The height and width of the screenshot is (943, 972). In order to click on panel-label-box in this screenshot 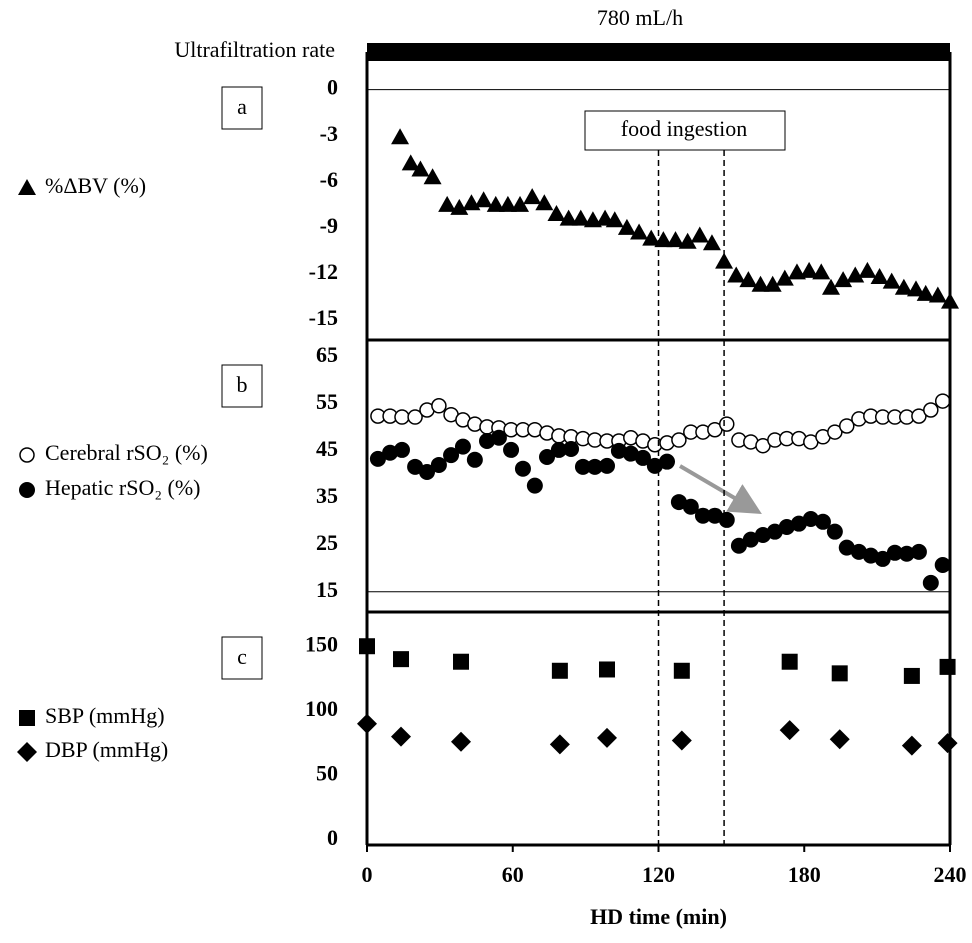, I will do `click(242, 658)`.